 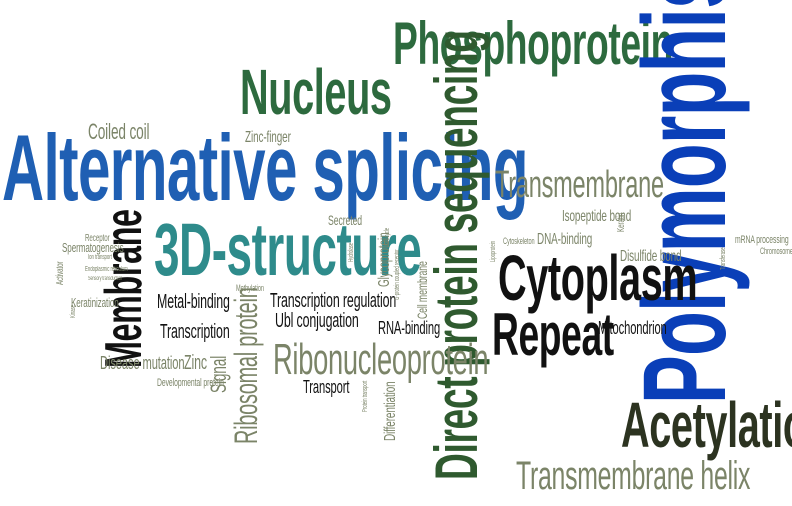 What do you see at coordinates (333, 301) in the screenshot?
I see `word-transcription-regulation: Transcription regulation` at bounding box center [333, 301].